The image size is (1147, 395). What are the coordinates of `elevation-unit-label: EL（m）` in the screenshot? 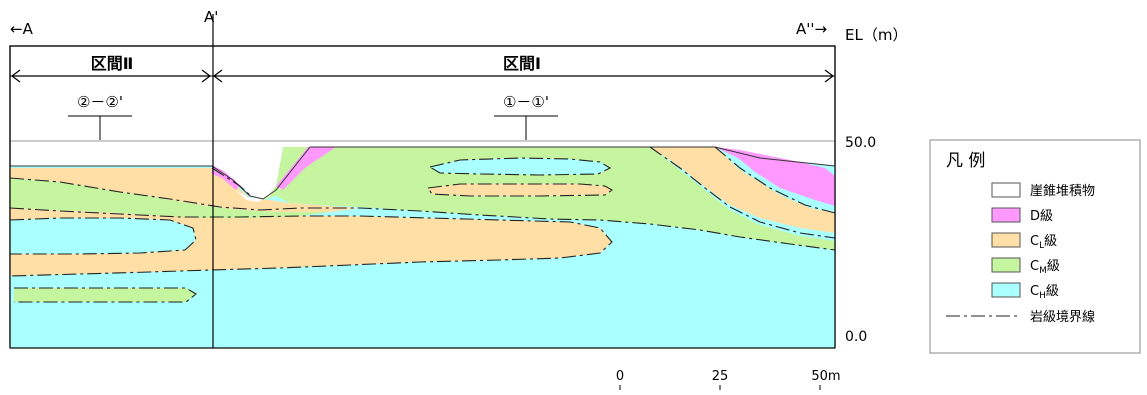 It's located at (876, 35).